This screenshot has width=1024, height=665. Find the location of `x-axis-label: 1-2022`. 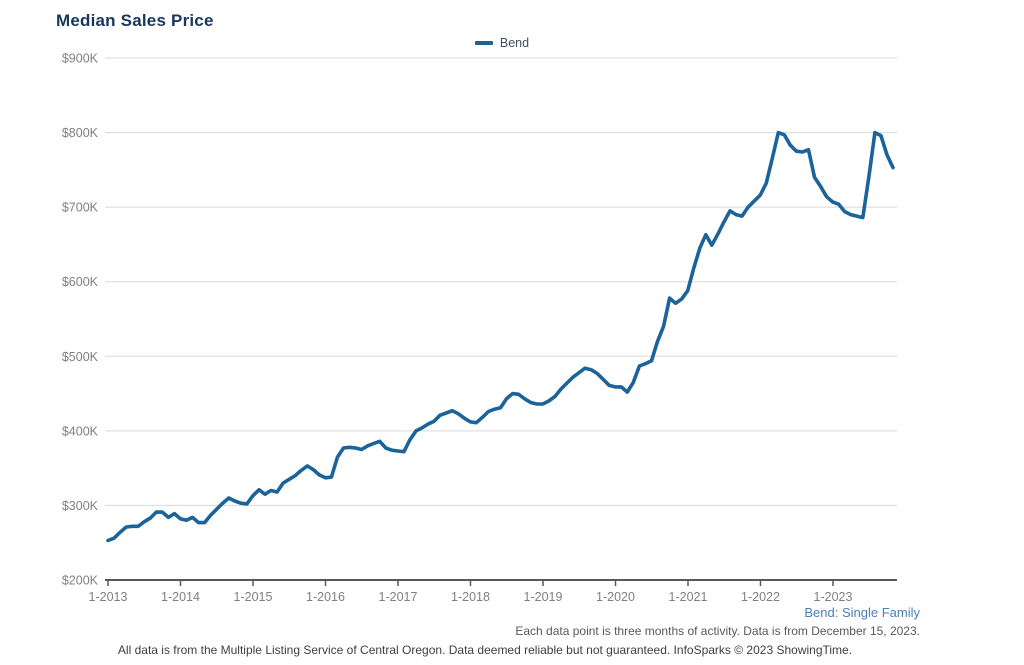

x-axis-label: 1-2022 is located at coordinates (760, 597).